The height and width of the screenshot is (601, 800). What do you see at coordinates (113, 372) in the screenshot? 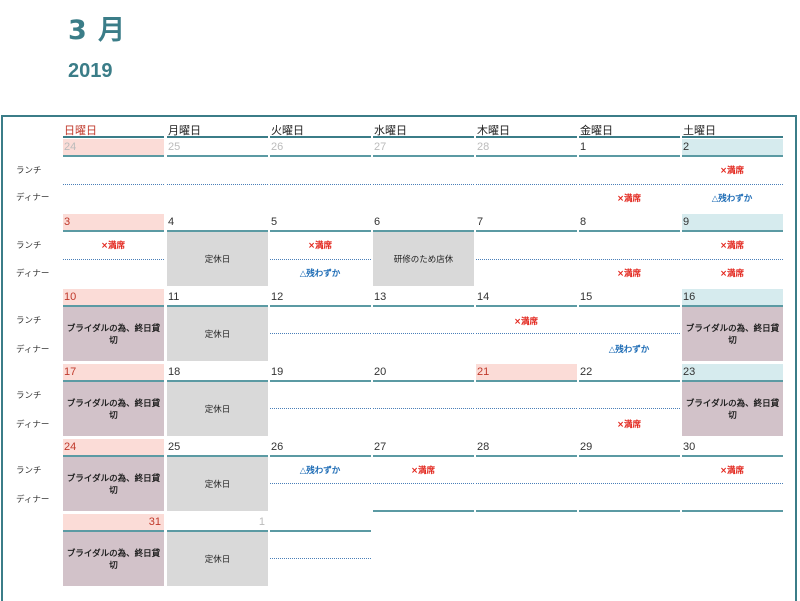
I see `day-cell: 17` at bounding box center [113, 372].